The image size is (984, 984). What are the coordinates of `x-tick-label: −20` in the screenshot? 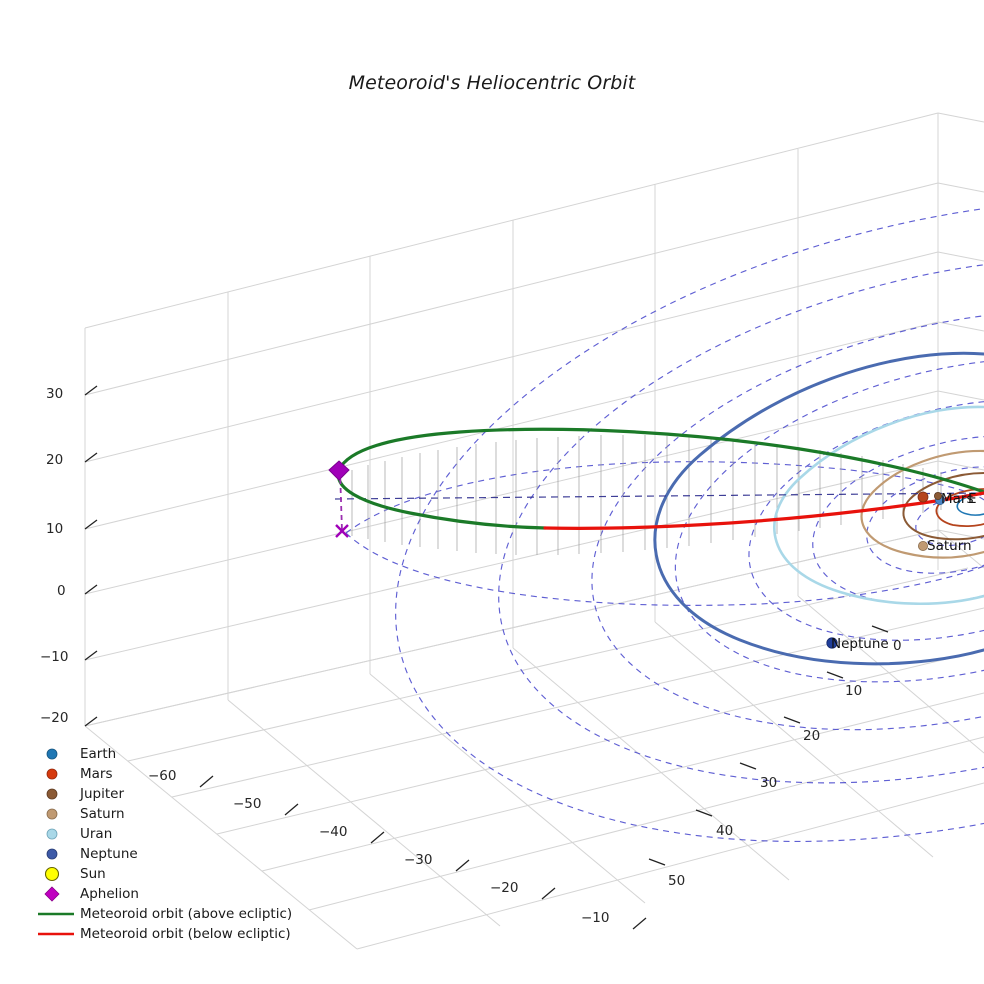 It's located at (504, 888).